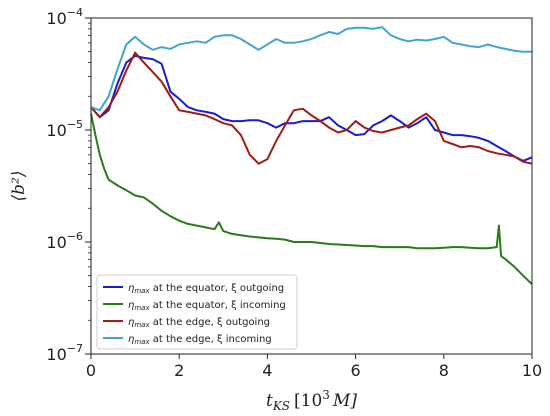 The image size is (550, 416). What do you see at coordinates (199, 323) in the screenshot?
I see `legend-label: ηmax at the edge, ξ outgoing` at bounding box center [199, 323].